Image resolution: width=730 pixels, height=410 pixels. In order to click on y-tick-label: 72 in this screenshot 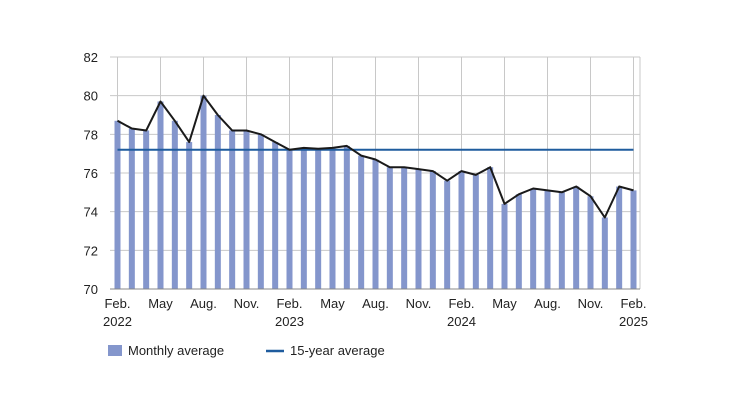, I will do `click(91, 250)`.